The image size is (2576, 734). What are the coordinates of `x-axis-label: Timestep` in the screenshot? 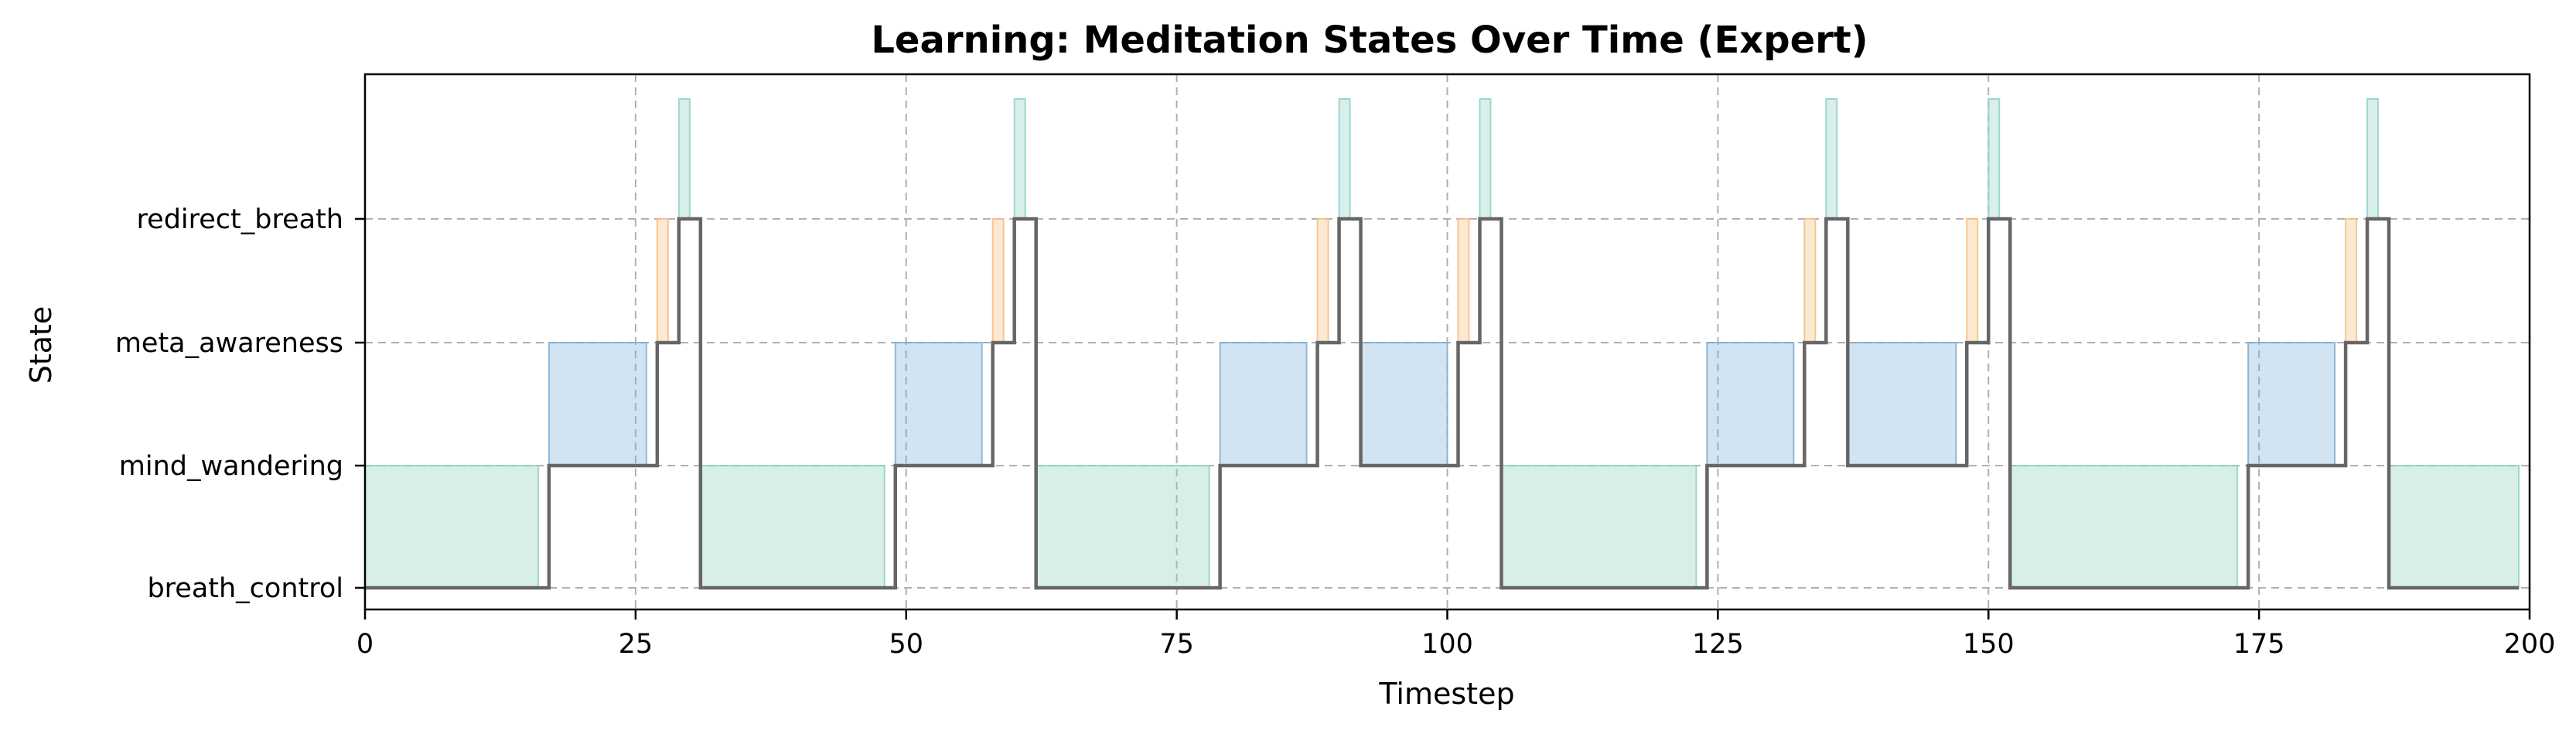 It's located at (1446, 694).